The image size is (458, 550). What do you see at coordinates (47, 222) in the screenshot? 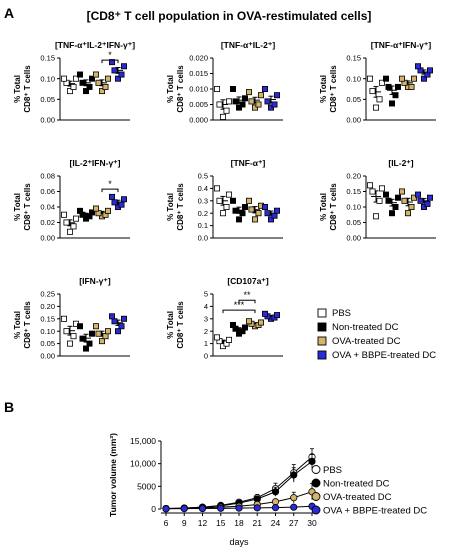
I see `y-tick-label: 0.02` at bounding box center [47, 222].